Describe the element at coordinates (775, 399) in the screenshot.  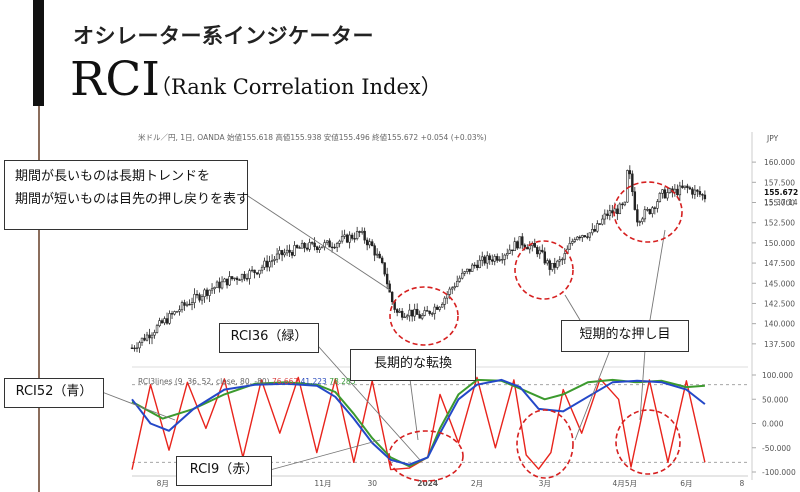
I see `rci-tick-label: 50.000` at that location.